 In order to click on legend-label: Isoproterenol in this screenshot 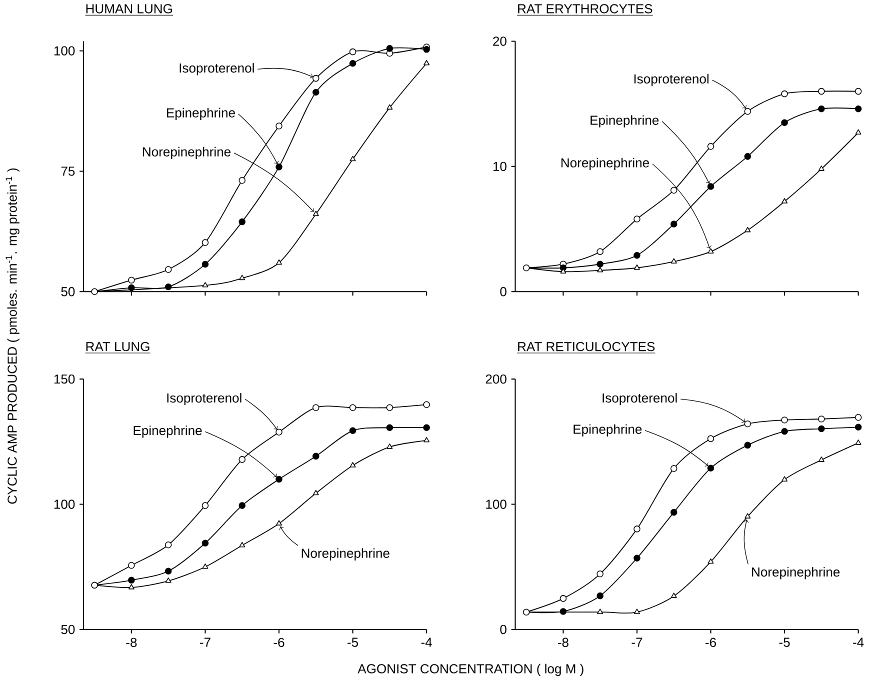, I will do `click(217, 69)`.